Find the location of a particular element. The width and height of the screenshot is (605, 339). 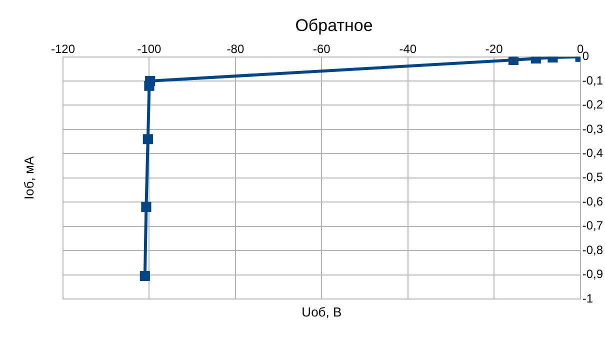

x-tick-label: -100 is located at coordinates (149, 49).